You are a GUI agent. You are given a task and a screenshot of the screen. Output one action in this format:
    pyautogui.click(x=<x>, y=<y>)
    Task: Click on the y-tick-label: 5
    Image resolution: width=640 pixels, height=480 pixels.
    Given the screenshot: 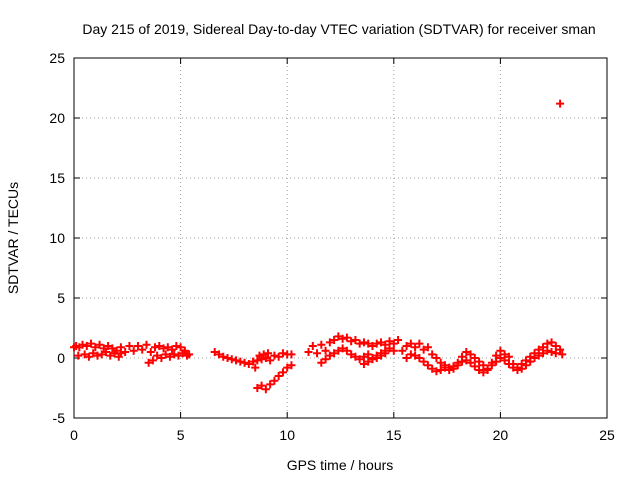 What is the action you would take?
    pyautogui.click(x=61, y=298)
    